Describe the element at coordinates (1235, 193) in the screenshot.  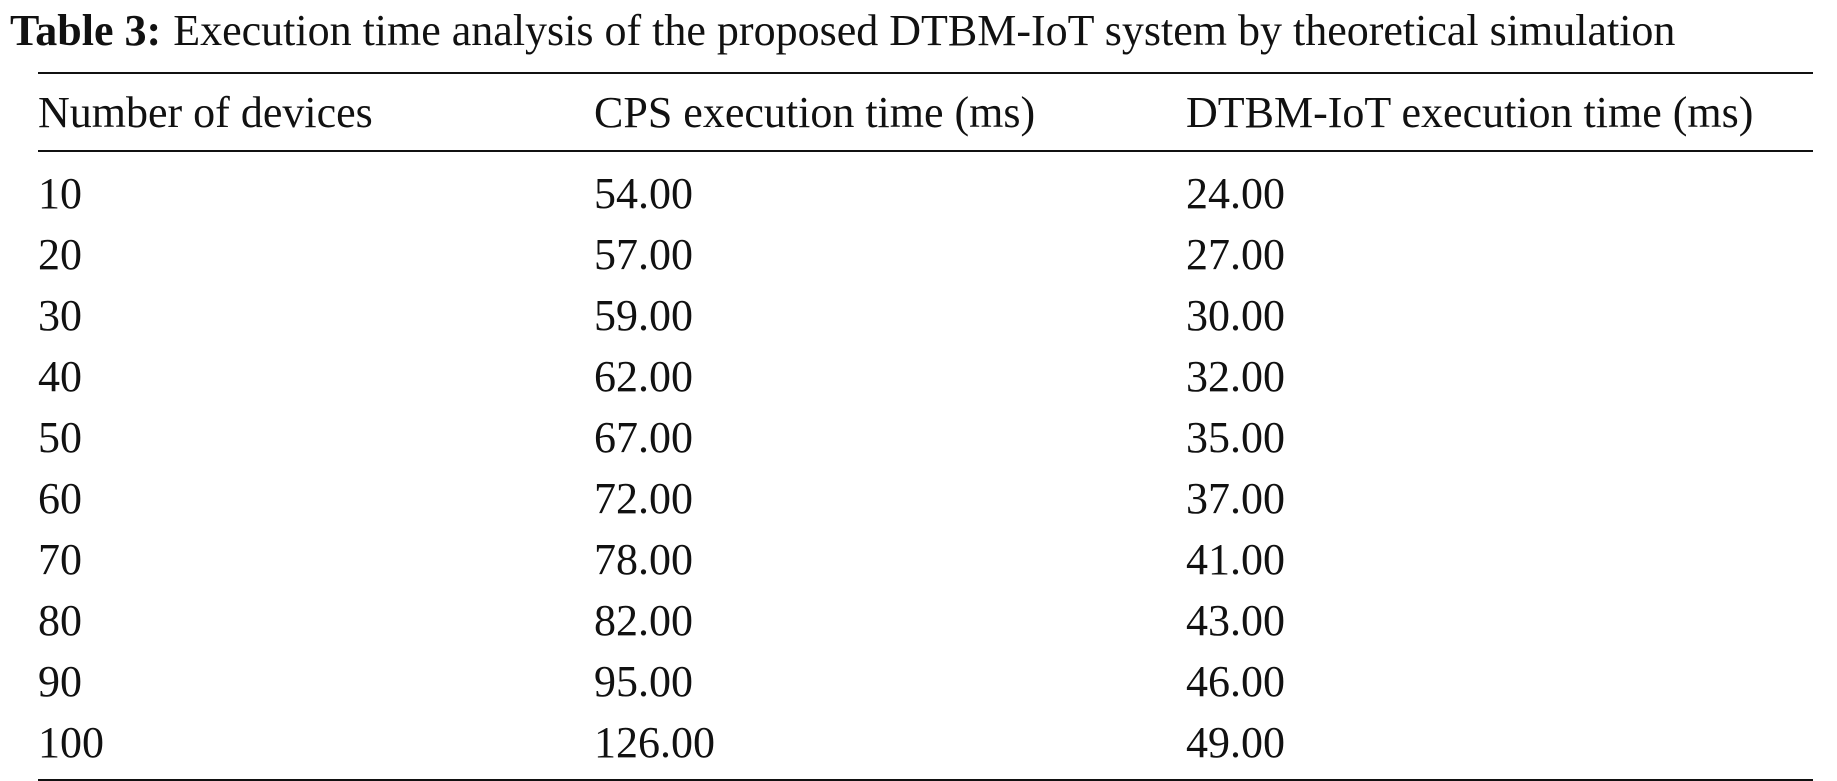
I see `cell-dtbm-time: 24.00` at that location.